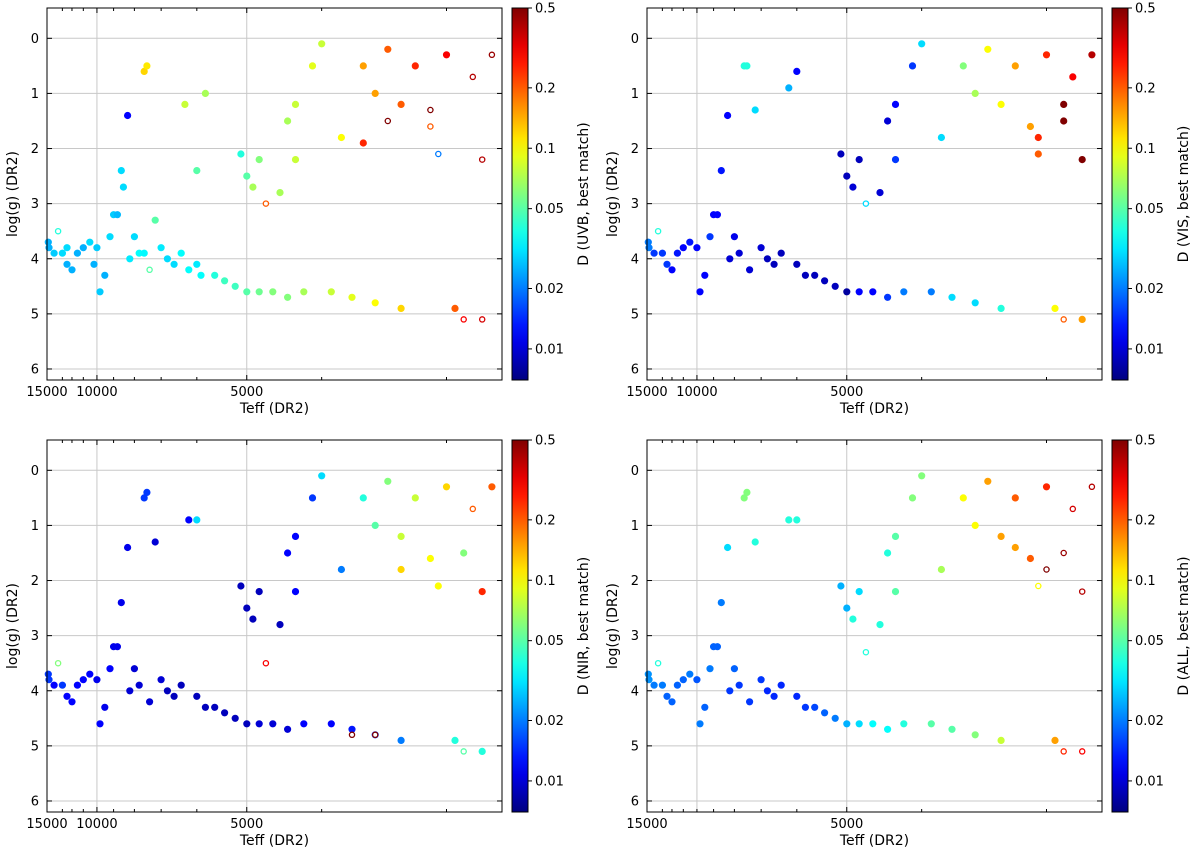 The image size is (1200, 866). What do you see at coordinates (1149, 289) in the screenshot?
I see `colorbar-tick-label: 0.02` at bounding box center [1149, 289].